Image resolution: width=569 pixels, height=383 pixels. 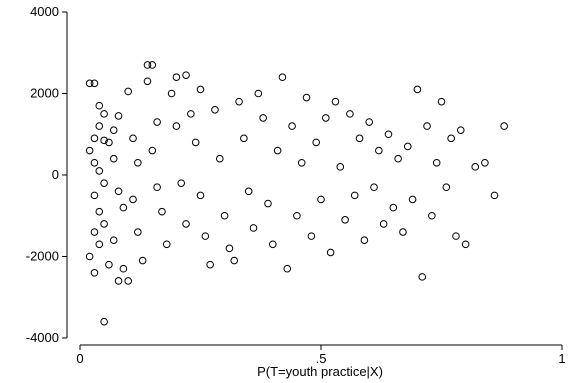 What do you see at coordinates (44, 11) in the screenshot?
I see `y-tick-label: 4000` at bounding box center [44, 11].